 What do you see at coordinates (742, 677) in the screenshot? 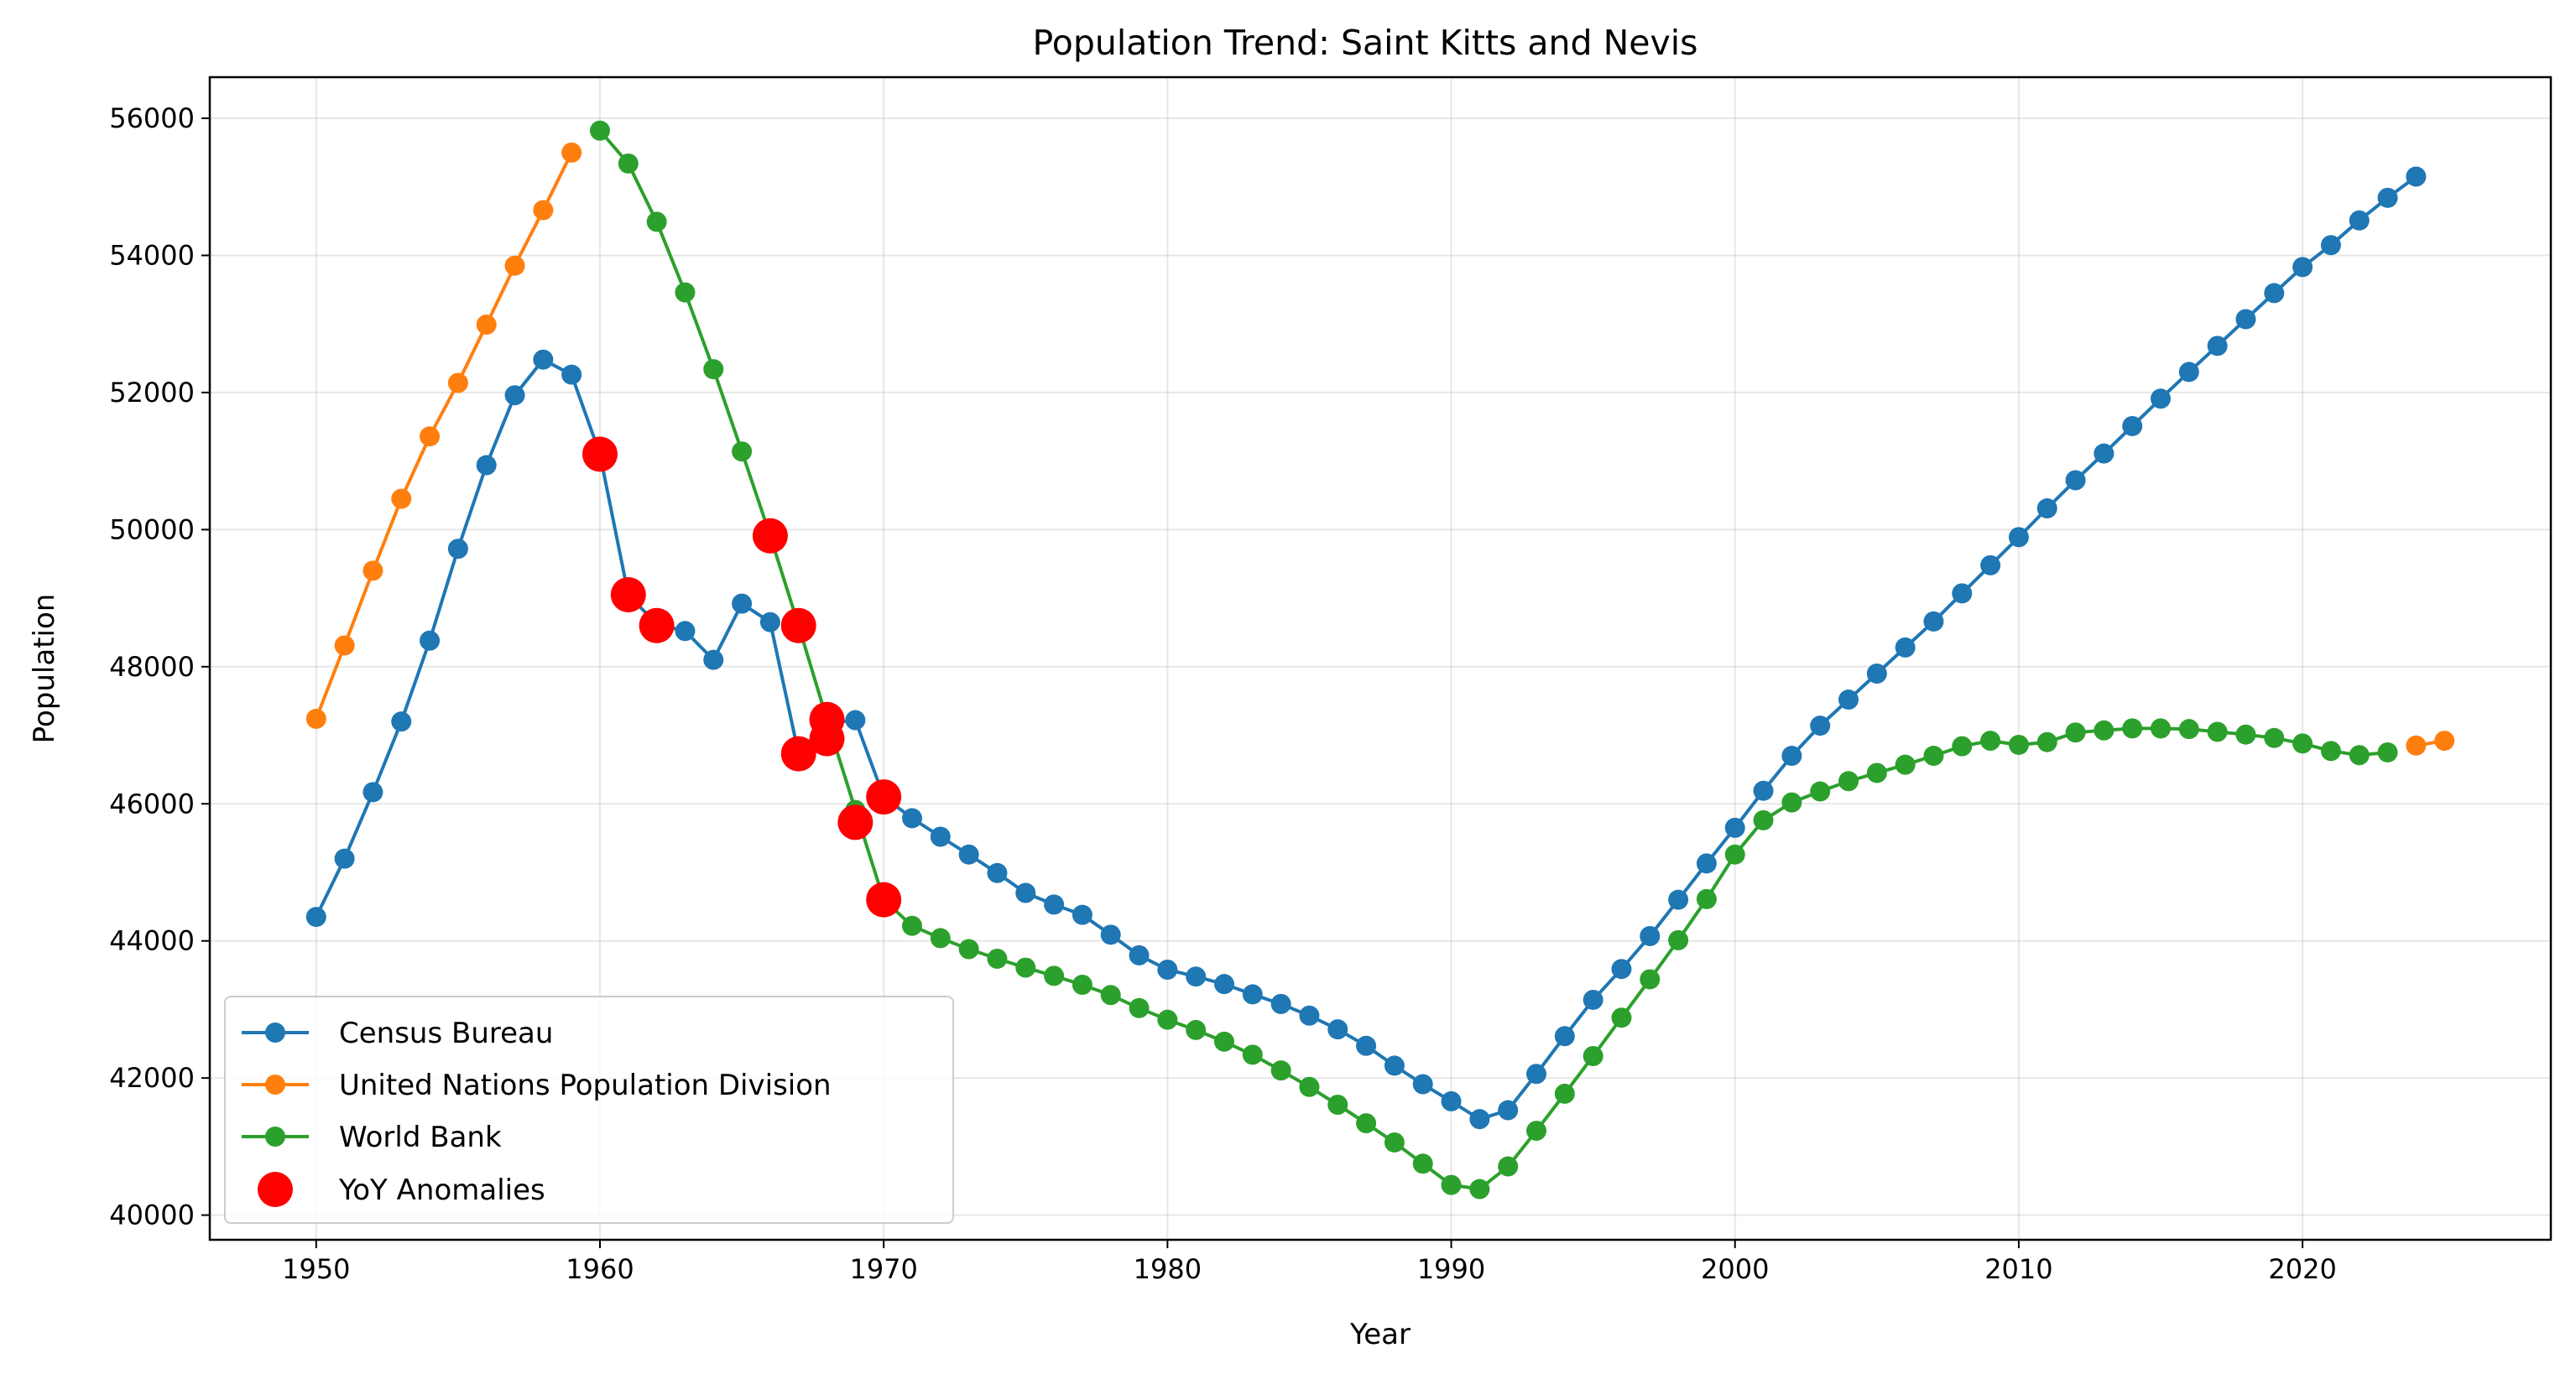
I see `series-yoy-anomalies` at bounding box center [742, 677].